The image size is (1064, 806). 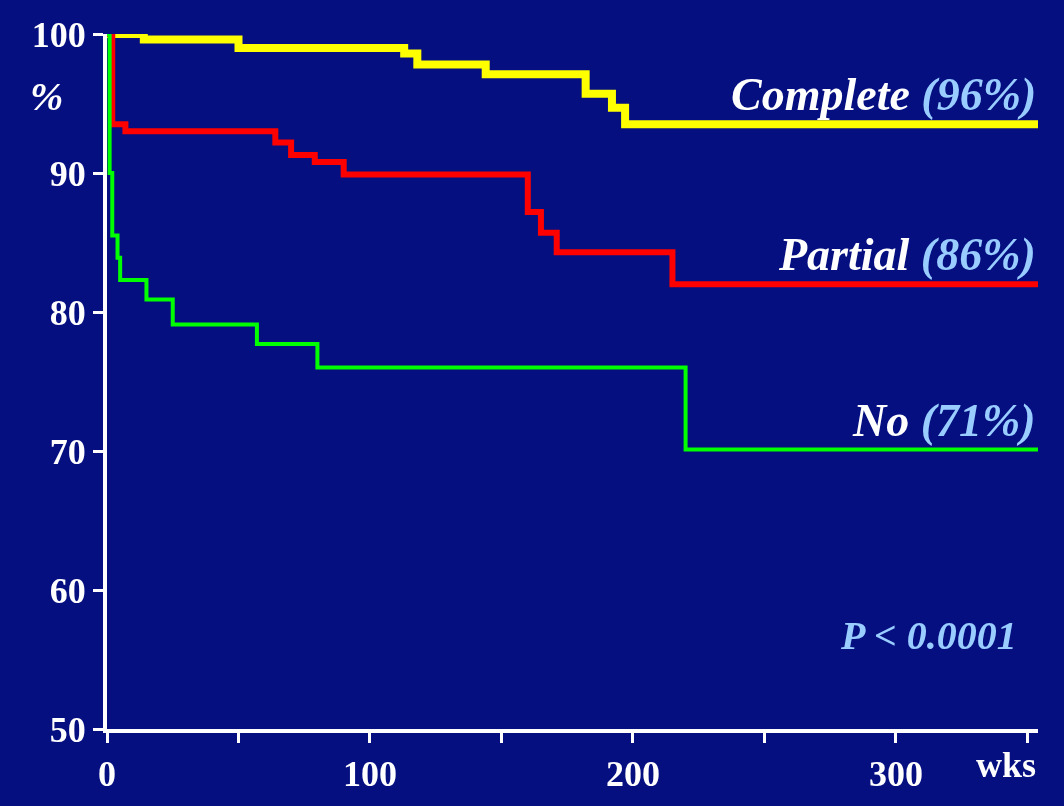 What do you see at coordinates (881, 420) in the screenshot?
I see `series-label: No` at bounding box center [881, 420].